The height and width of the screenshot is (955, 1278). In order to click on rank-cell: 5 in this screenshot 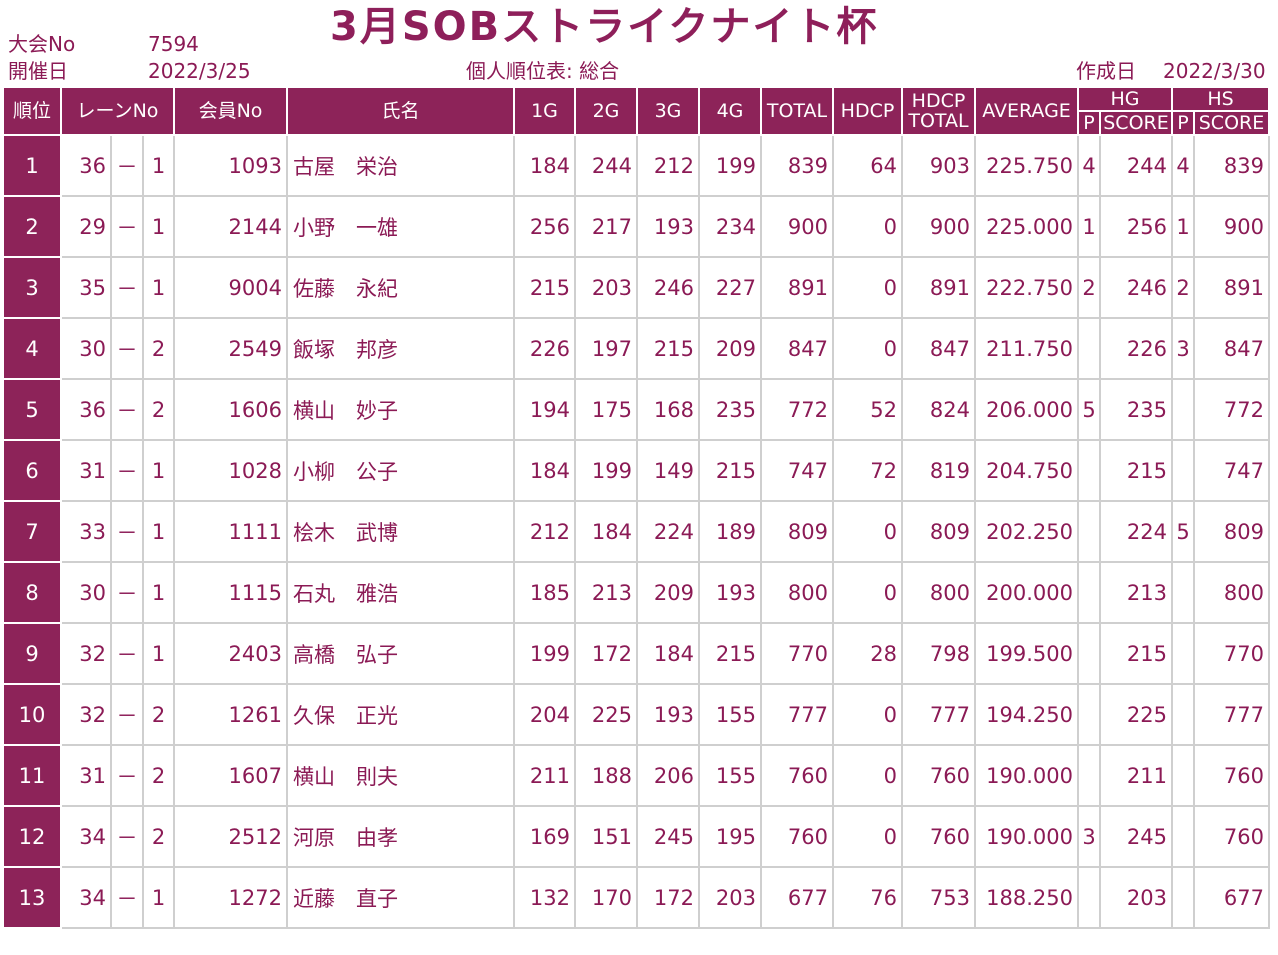, I will do `click(32, 409)`.